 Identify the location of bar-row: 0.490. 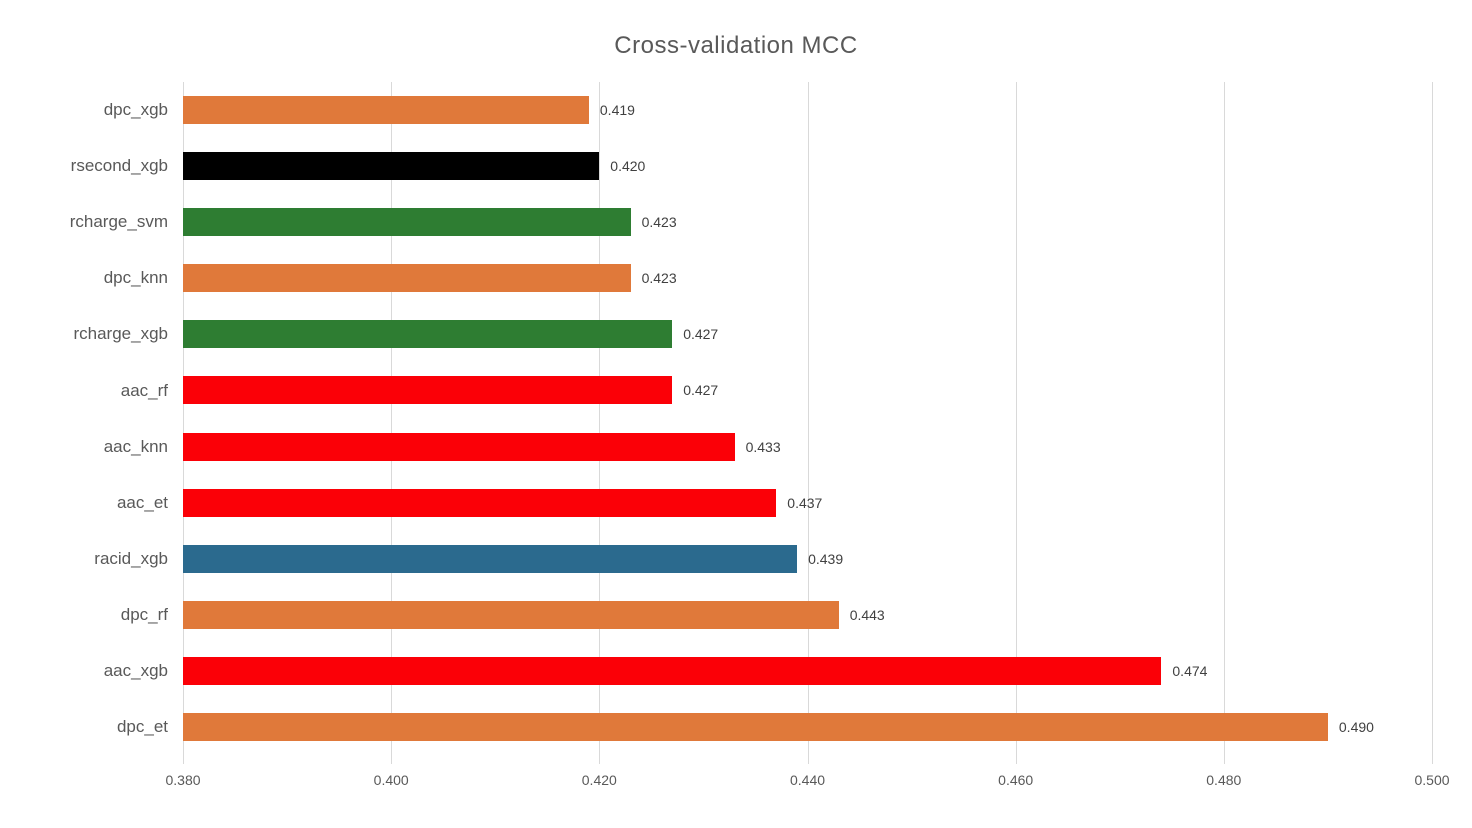
(807, 727).